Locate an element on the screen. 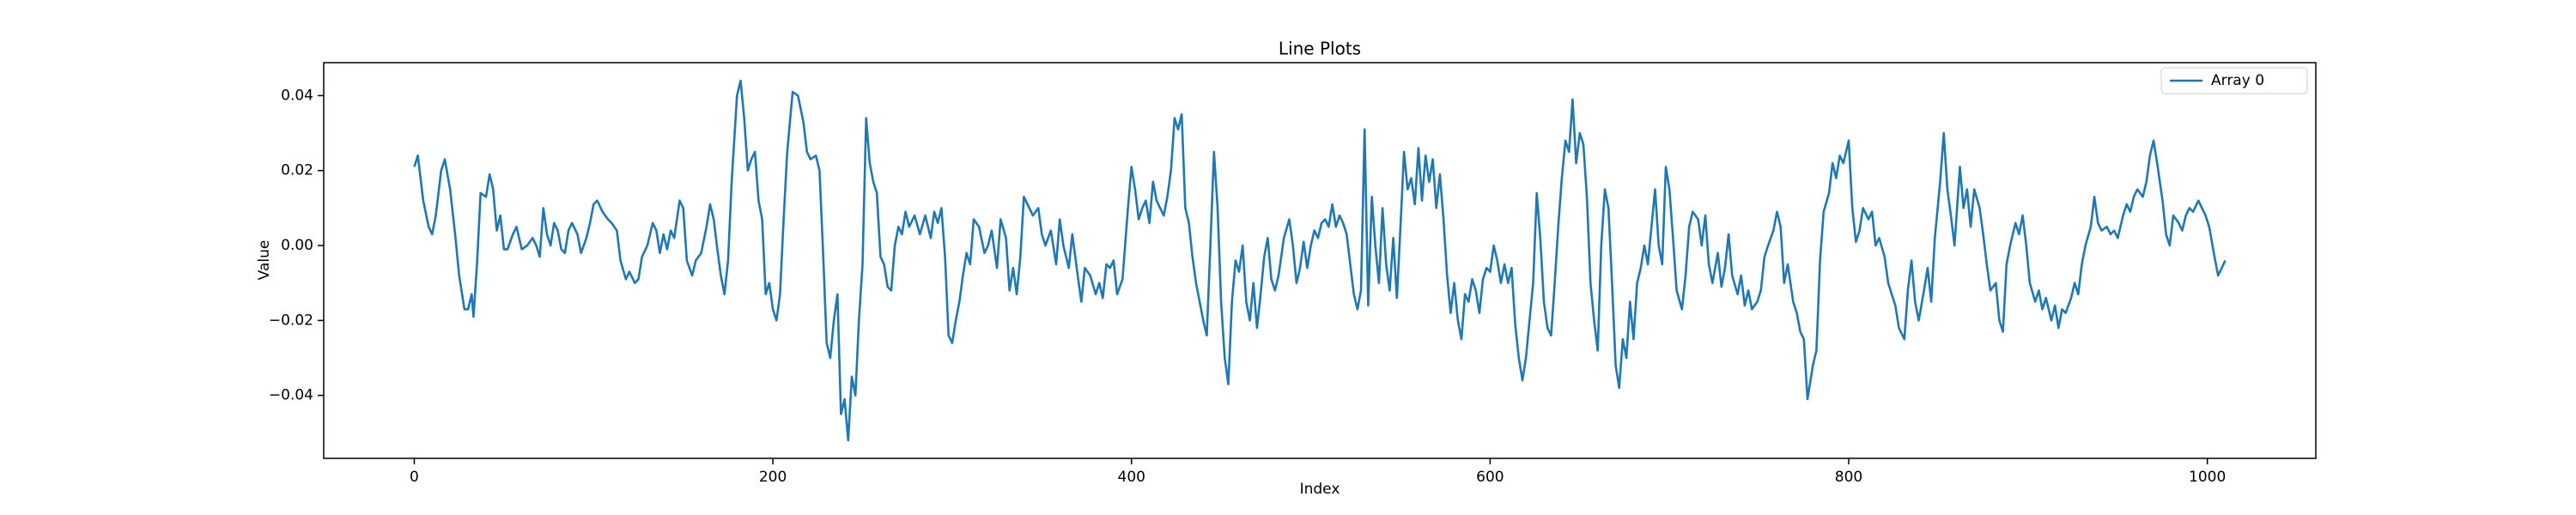 The image size is (2576, 515). y-tick-label: 0.00 is located at coordinates (297, 245).